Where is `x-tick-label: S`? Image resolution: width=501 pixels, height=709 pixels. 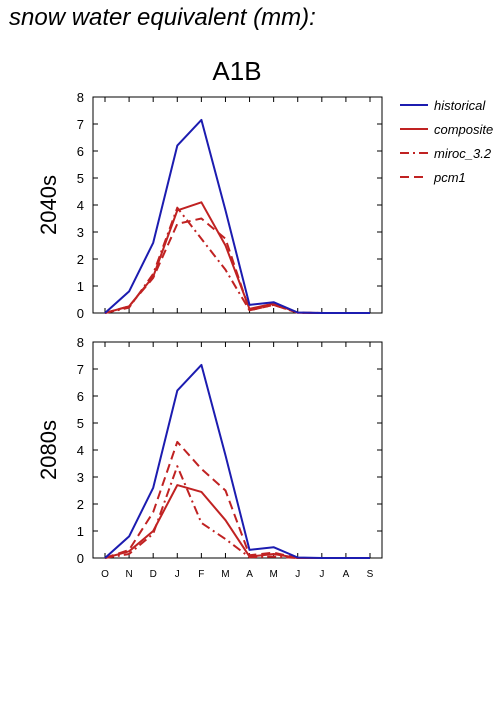
x-tick-label: S is located at coordinates (370, 574).